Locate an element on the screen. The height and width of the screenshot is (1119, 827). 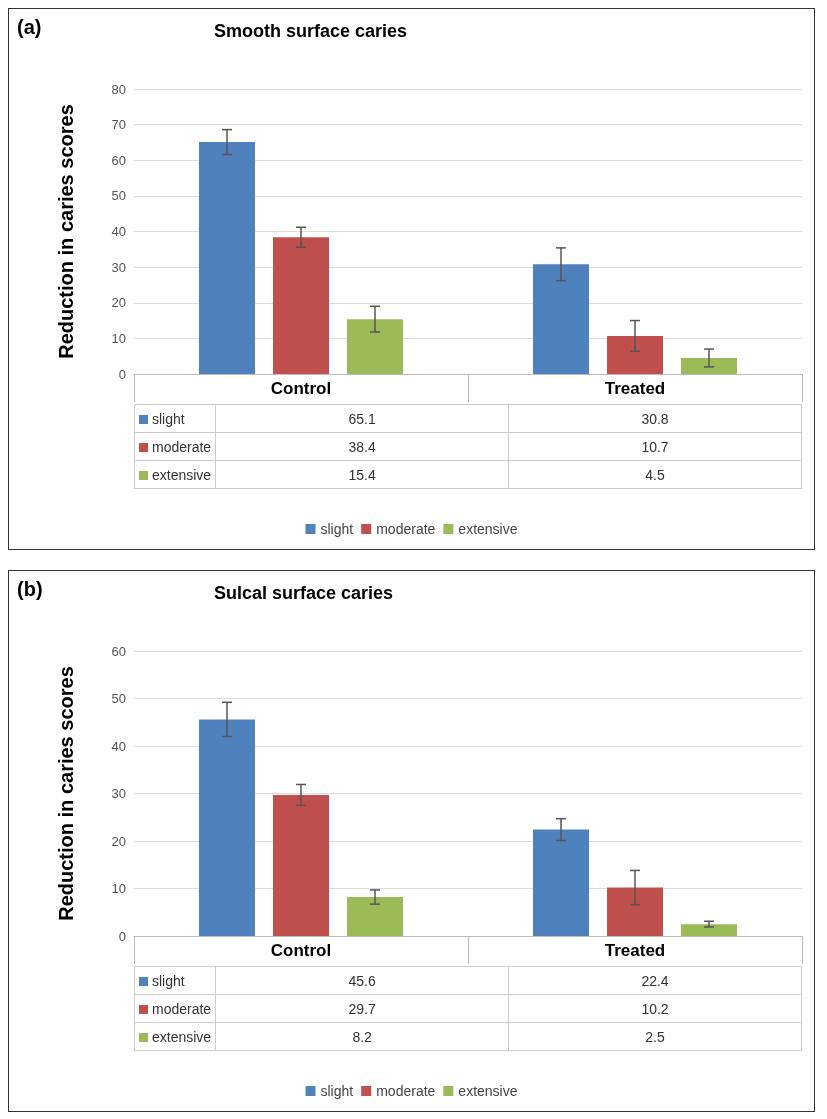
data-label: 45.6 is located at coordinates (362, 980).